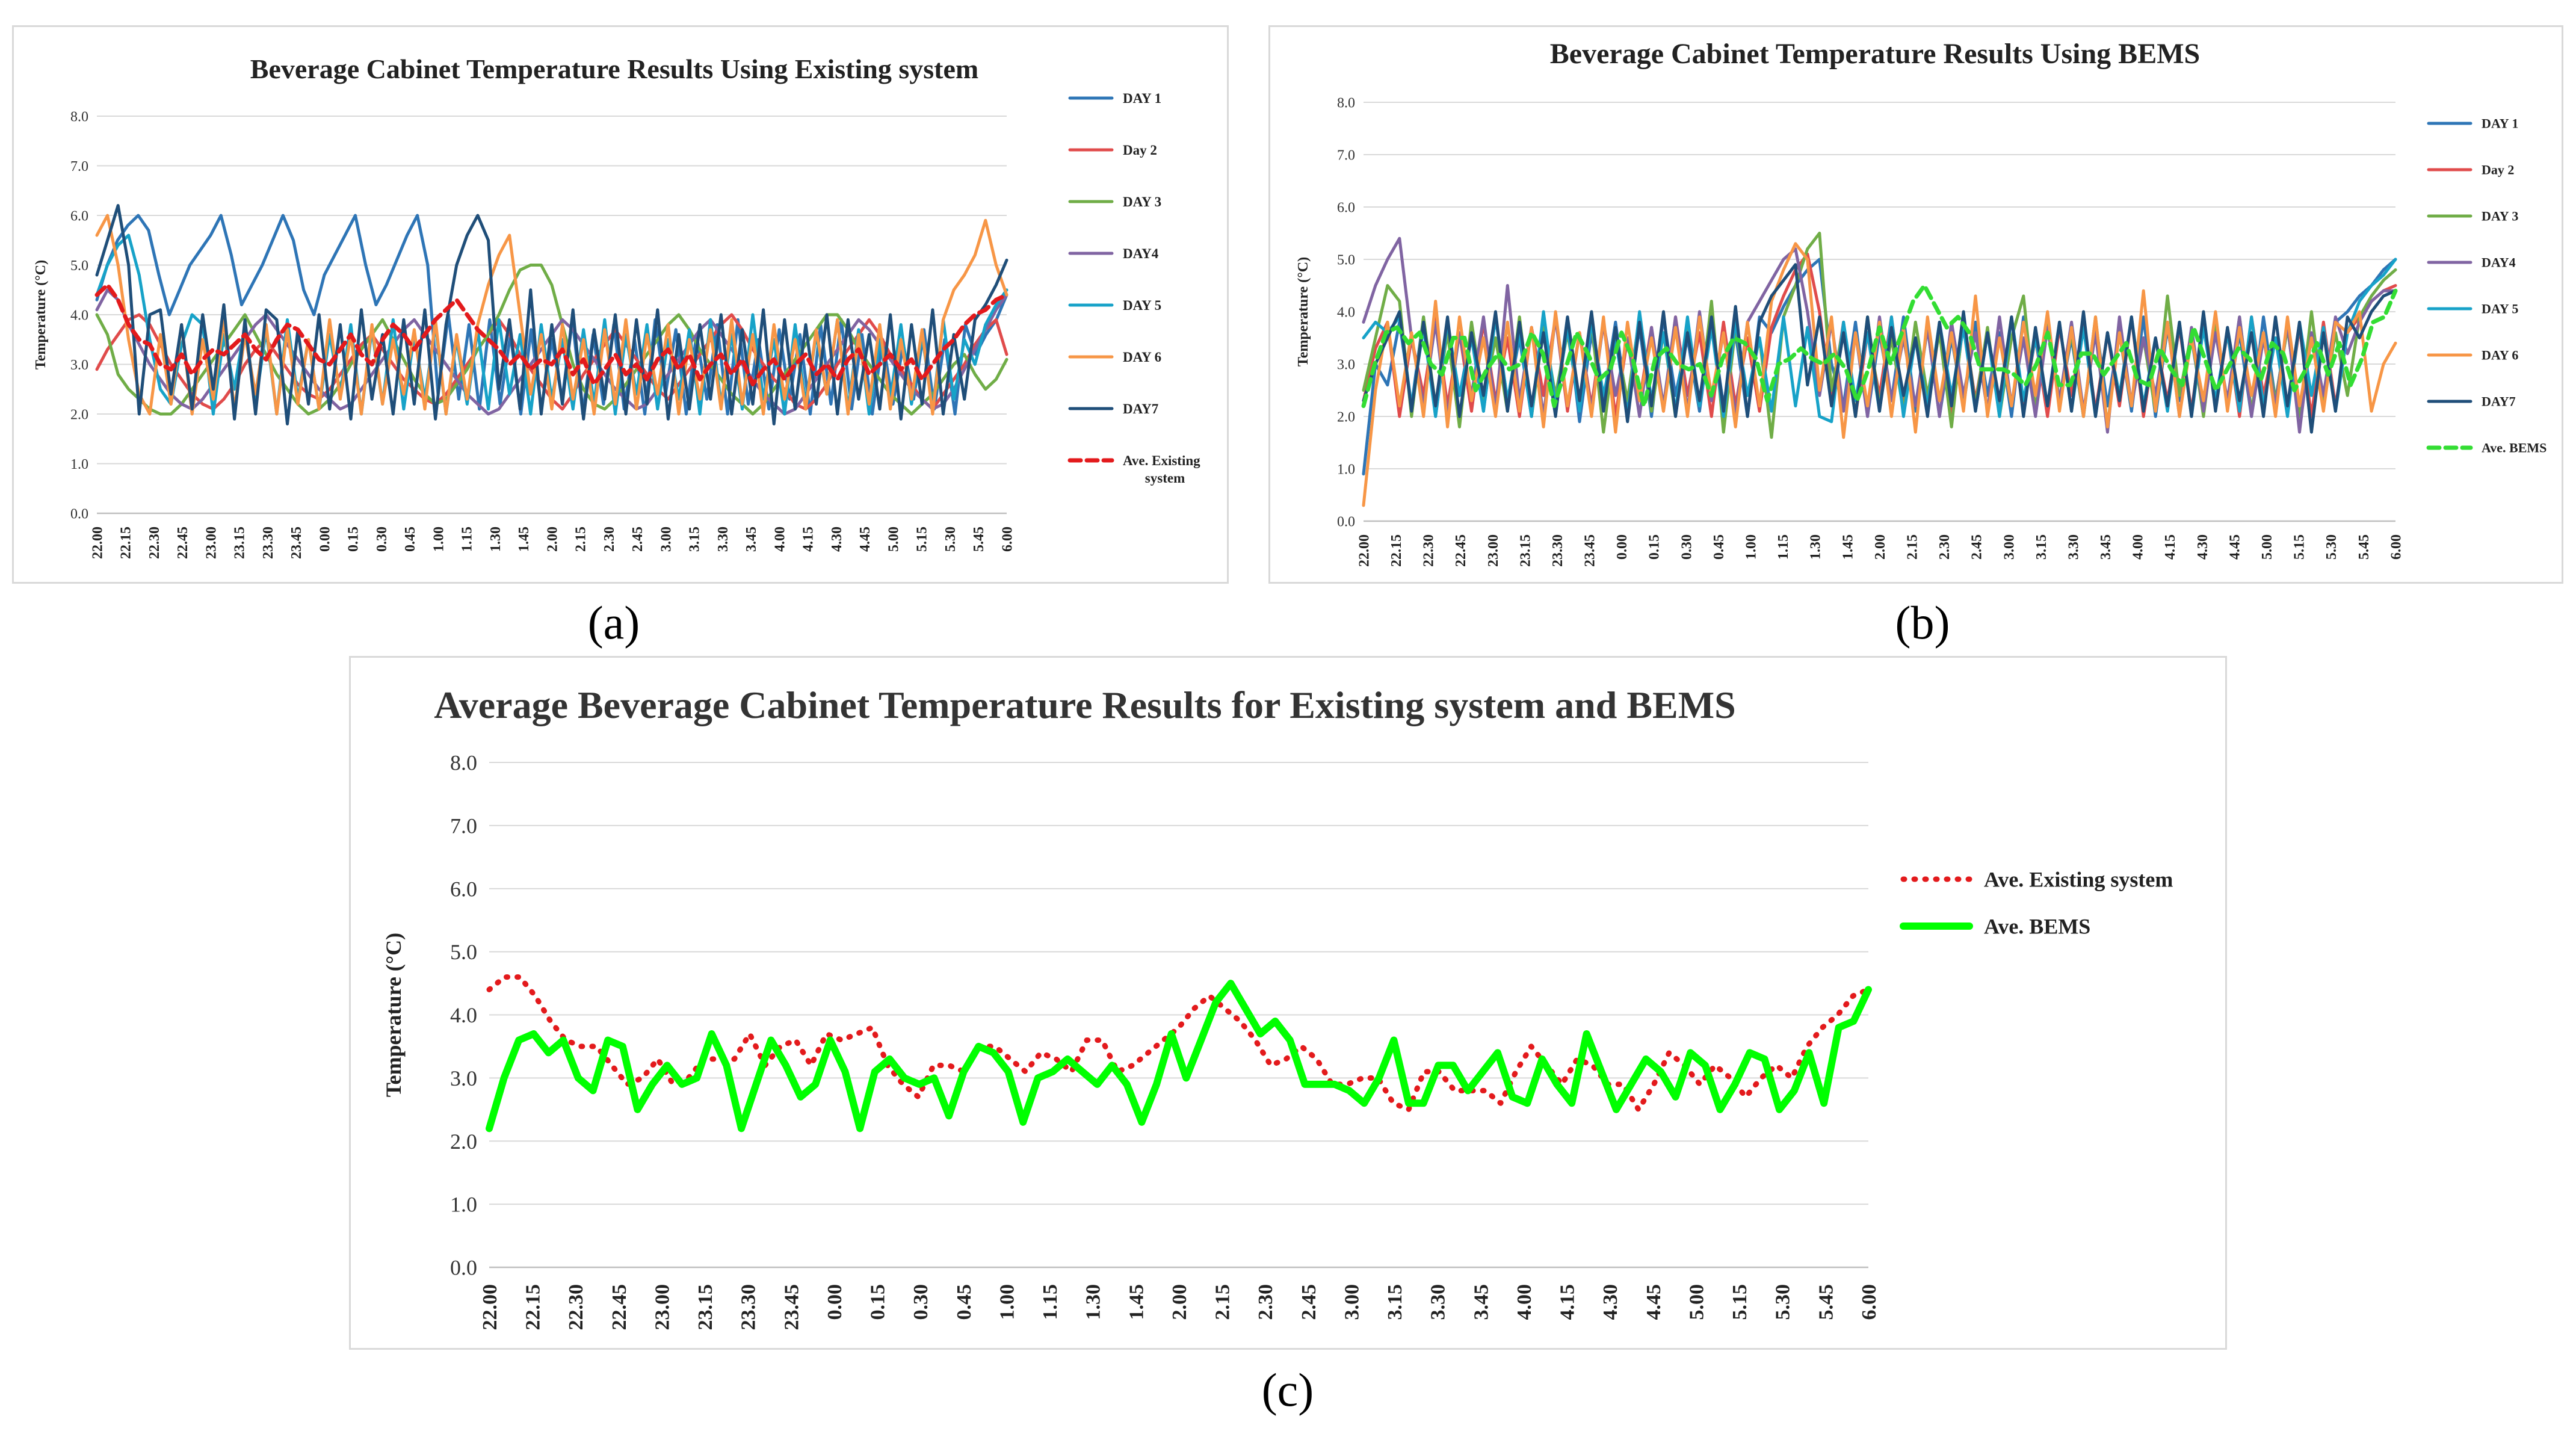 This screenshot has width=2576, height=1434. Describe the element at coordinates (893, 539) in the screenshot. I see `chart-a-x-tick-label: 5.00` at that location.